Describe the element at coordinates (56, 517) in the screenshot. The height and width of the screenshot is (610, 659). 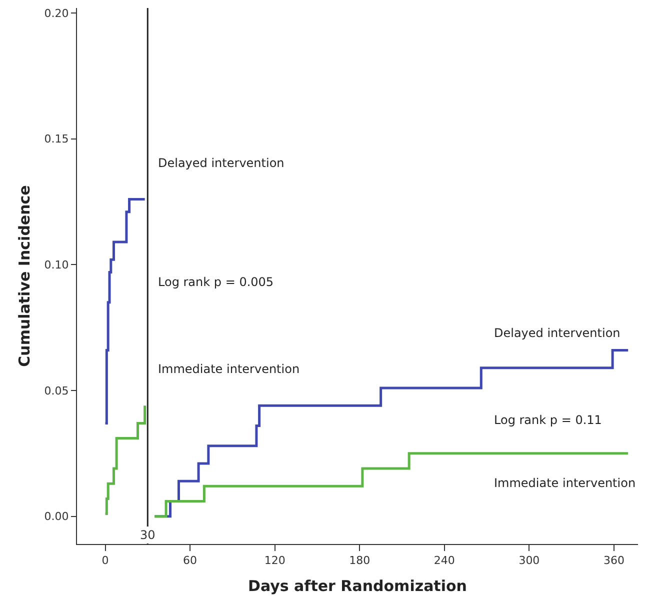
I see `y-tick-label: 0.00` at that location.